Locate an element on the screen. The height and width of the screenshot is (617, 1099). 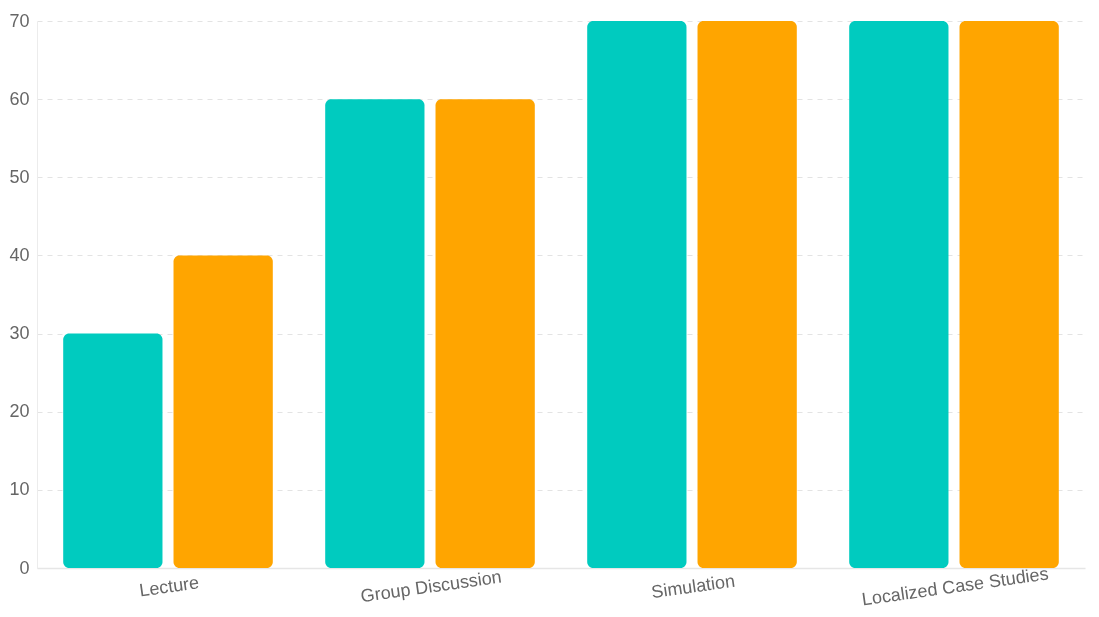
x-tick-label: Localized Case Studies is located at coordinates (955, 586).